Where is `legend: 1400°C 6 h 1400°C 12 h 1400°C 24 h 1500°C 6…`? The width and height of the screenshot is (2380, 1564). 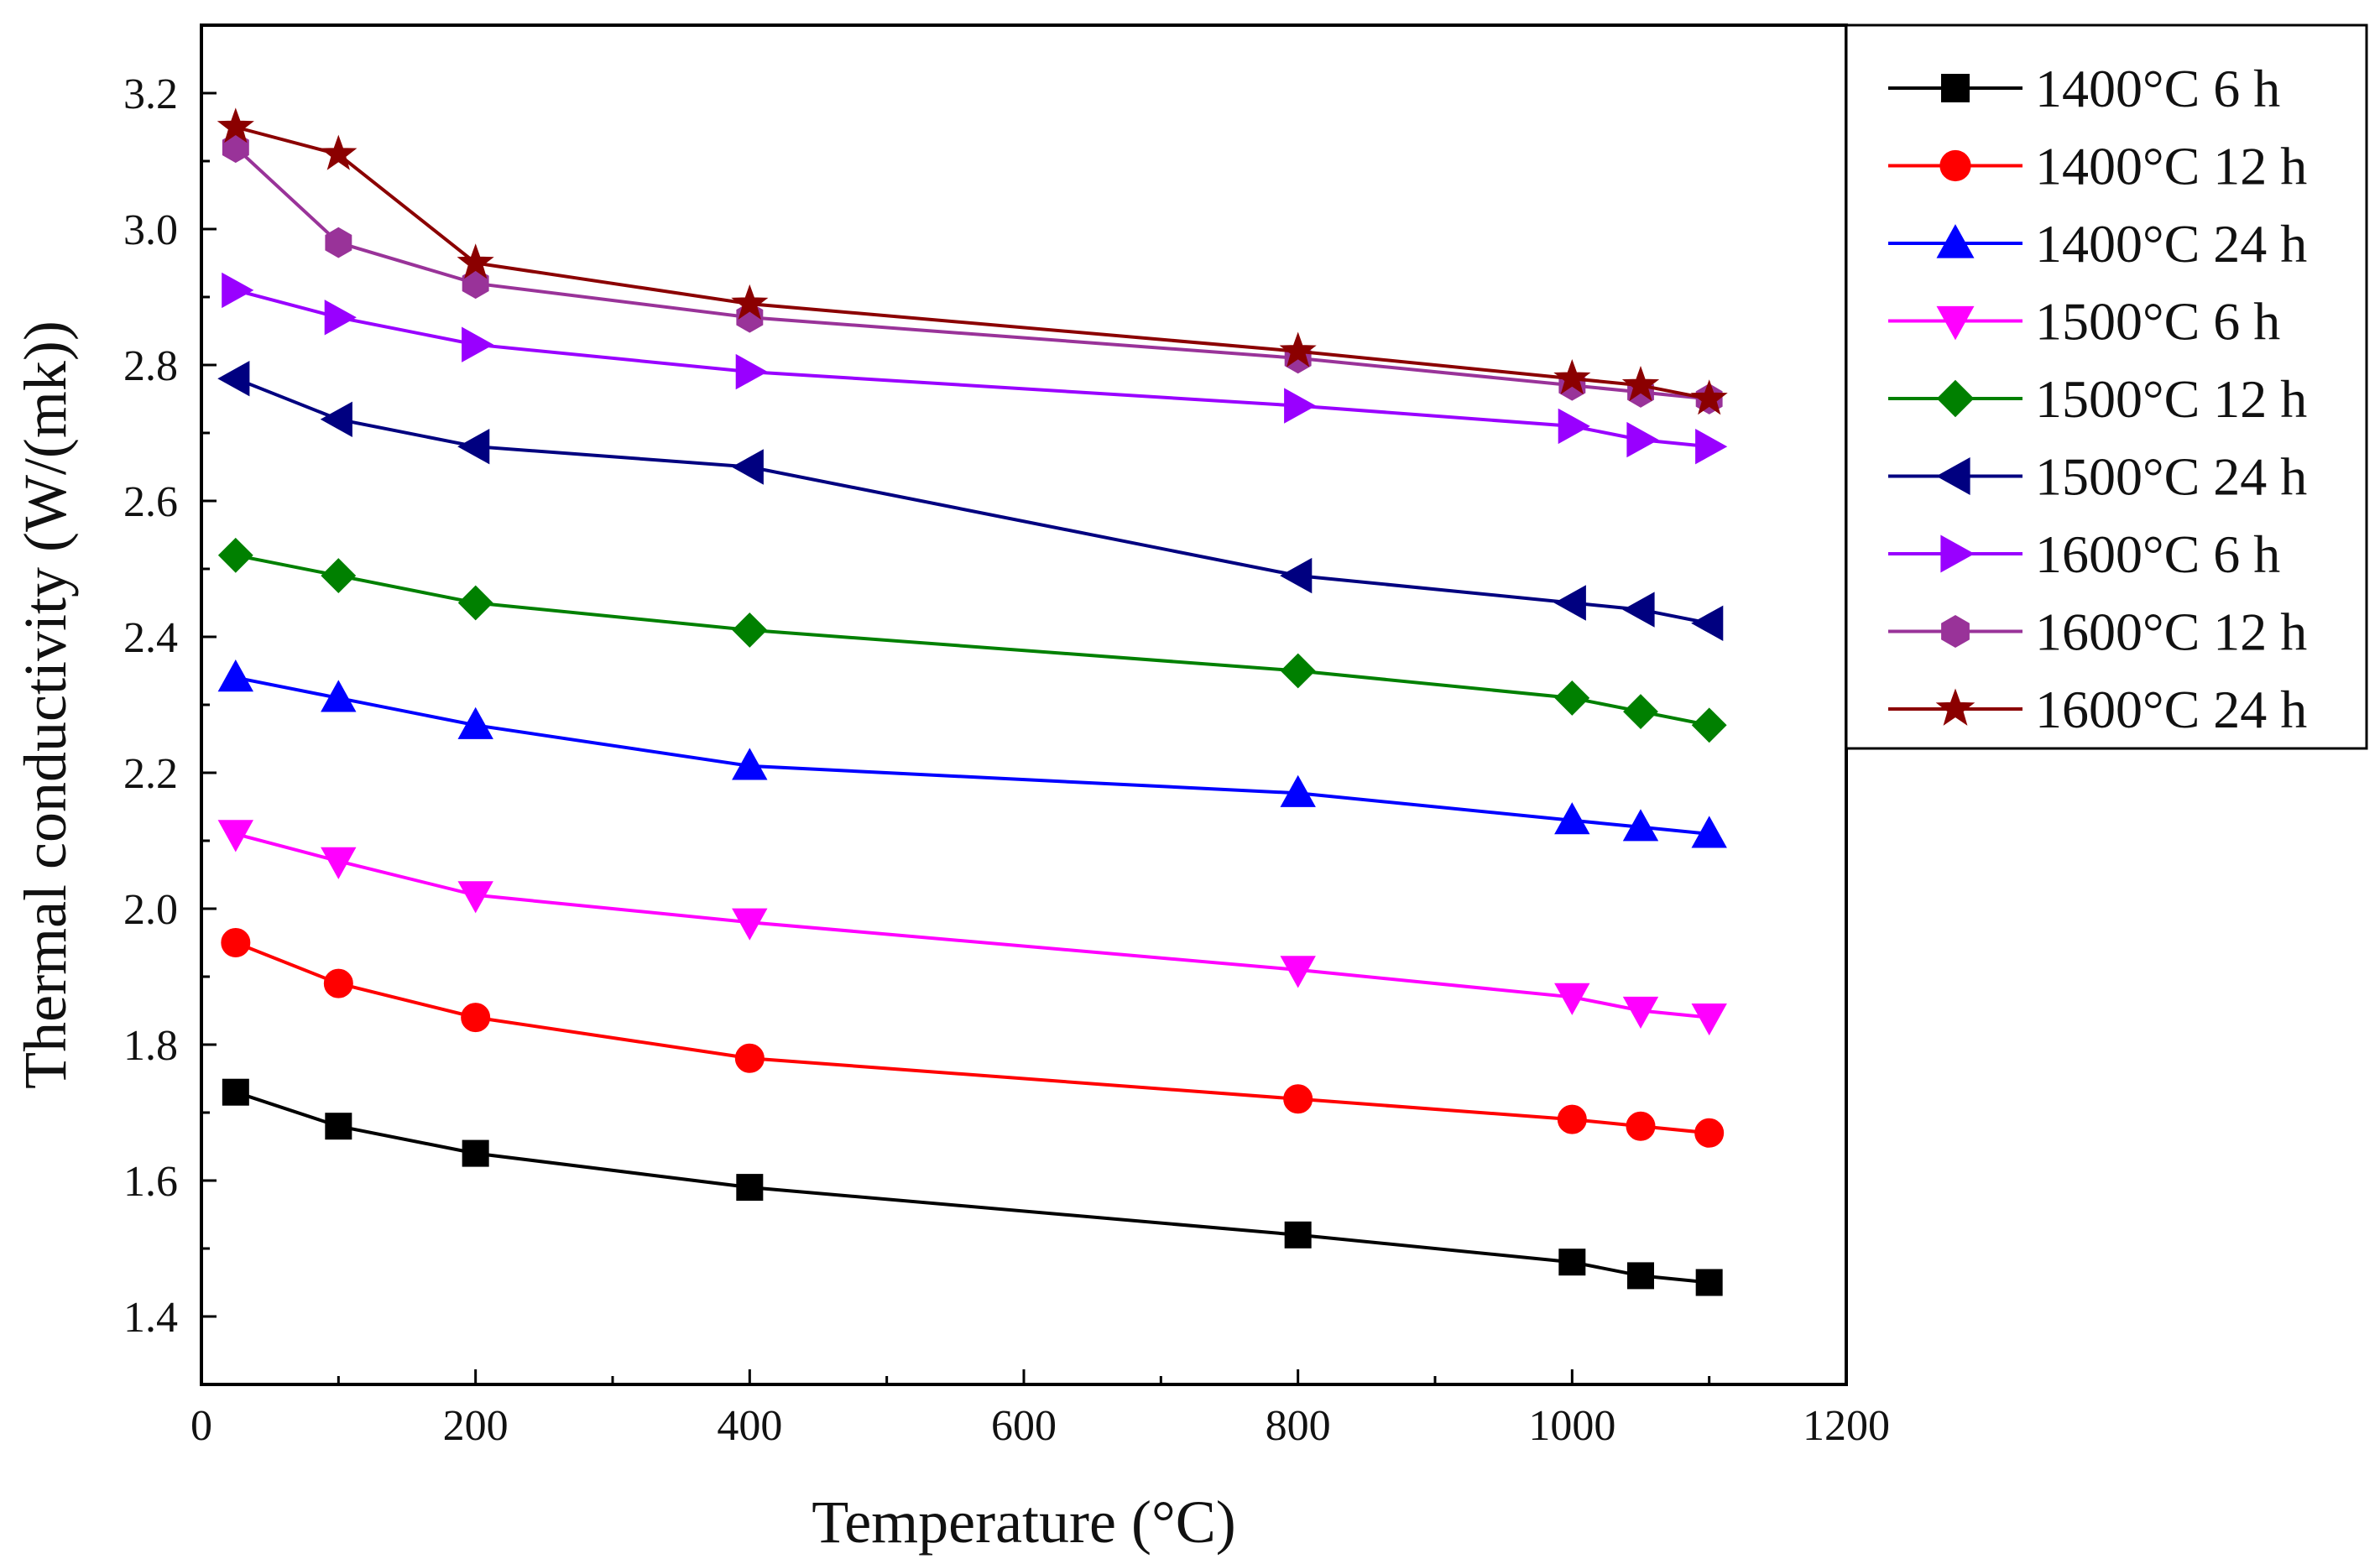
legend: 1400°C 6 h 1400°C 12 h 1400°C 24 h 1500°C 6… is located at coordinates (2106, 386).